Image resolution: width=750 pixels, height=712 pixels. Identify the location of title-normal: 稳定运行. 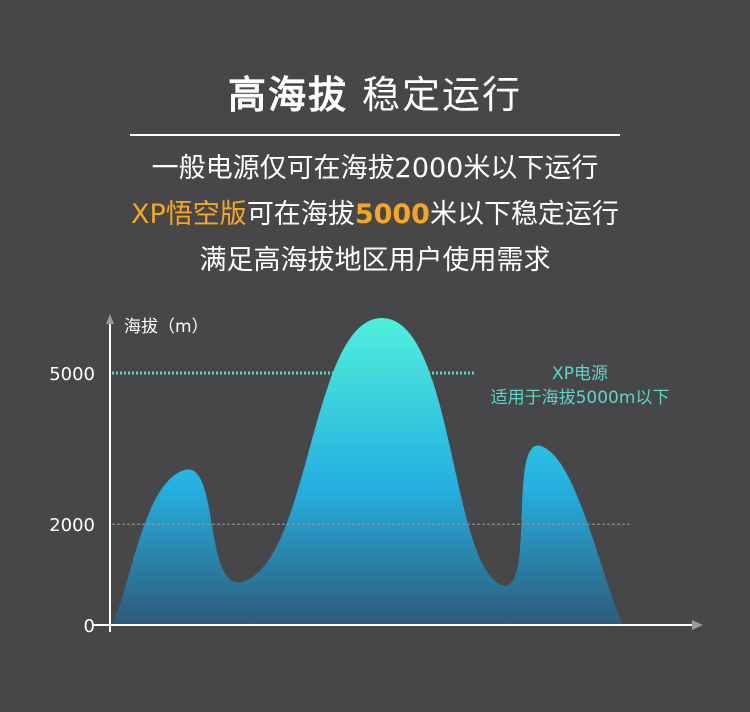
(442, 95).